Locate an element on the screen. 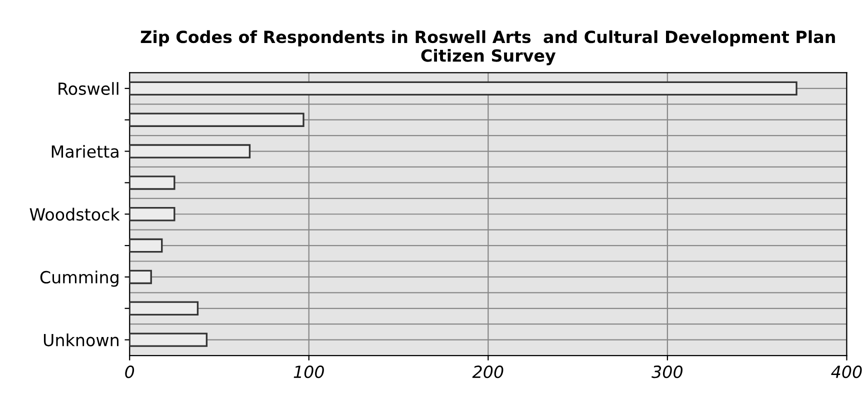 This screenshot has height=404, width=864. x-tick-label: 300 is located at coordinates (667, 372).